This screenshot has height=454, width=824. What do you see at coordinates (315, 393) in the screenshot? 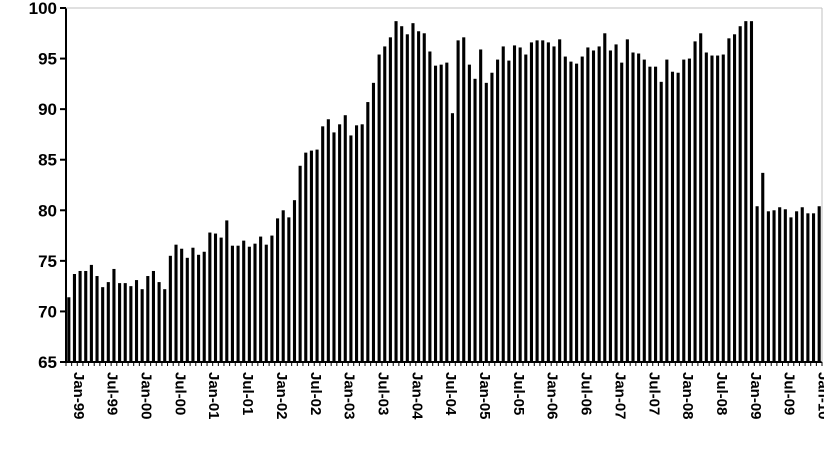
I see `x-tick-label: Jul-02` at bounding box center [315, 393].